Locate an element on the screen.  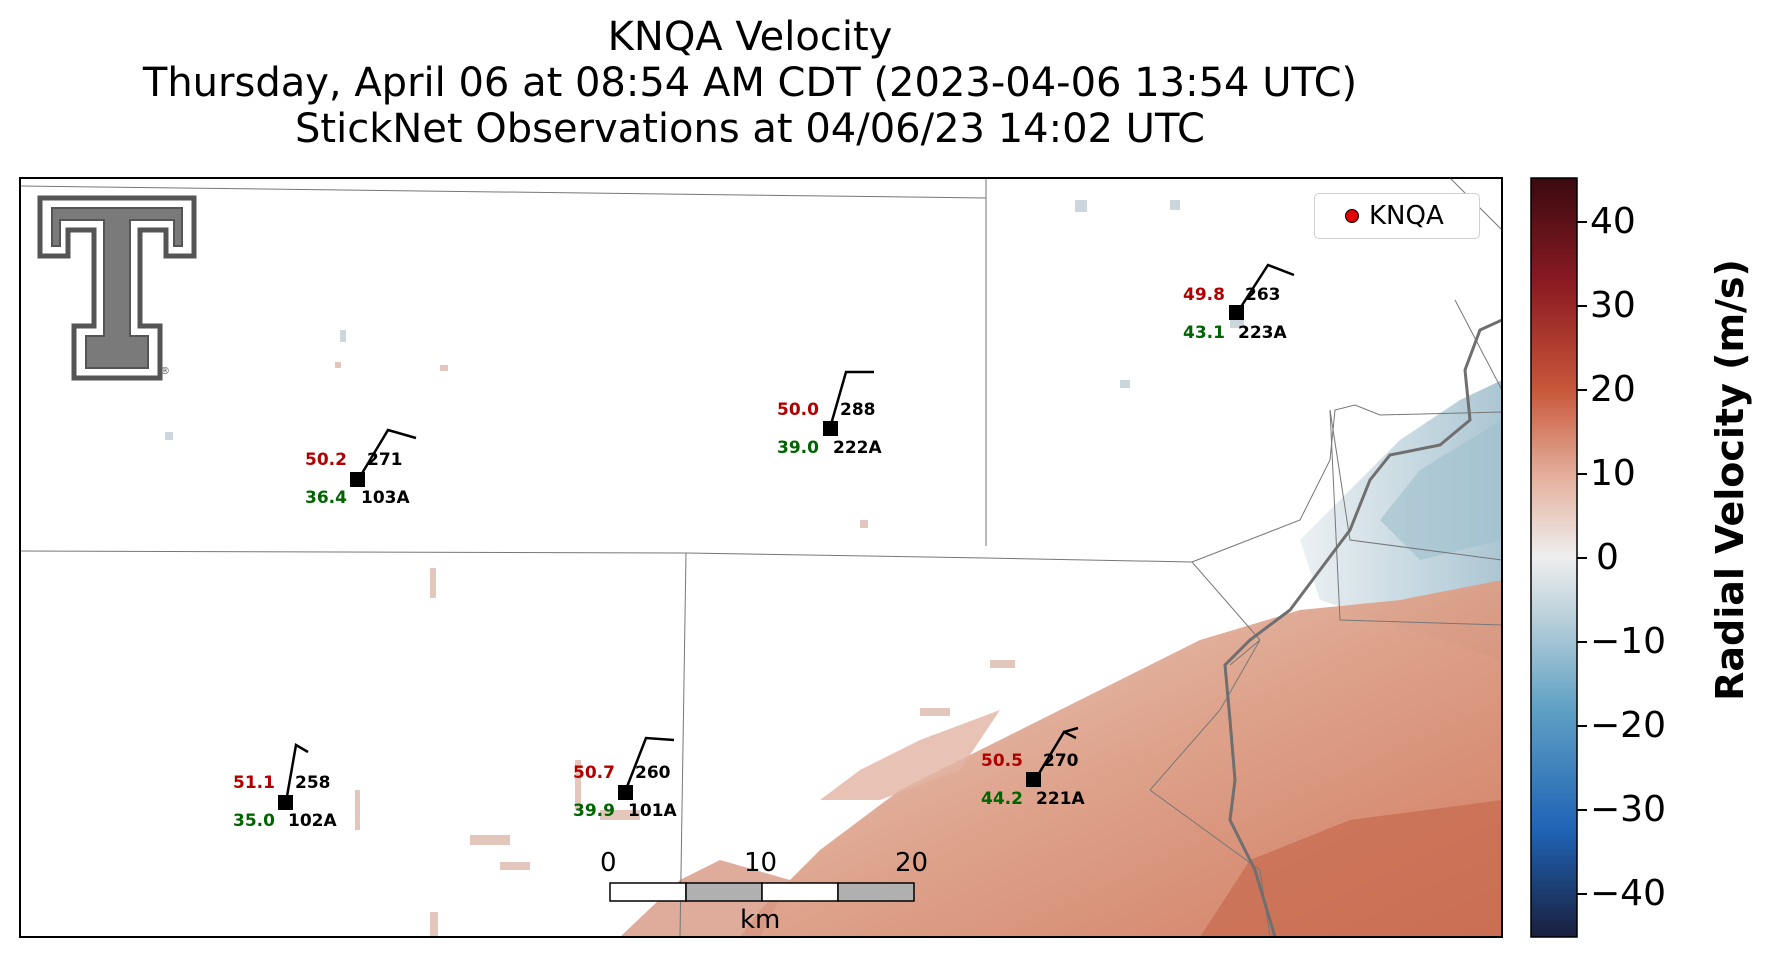
radar-site-marker-icon is located at coordinates (1352, 216).